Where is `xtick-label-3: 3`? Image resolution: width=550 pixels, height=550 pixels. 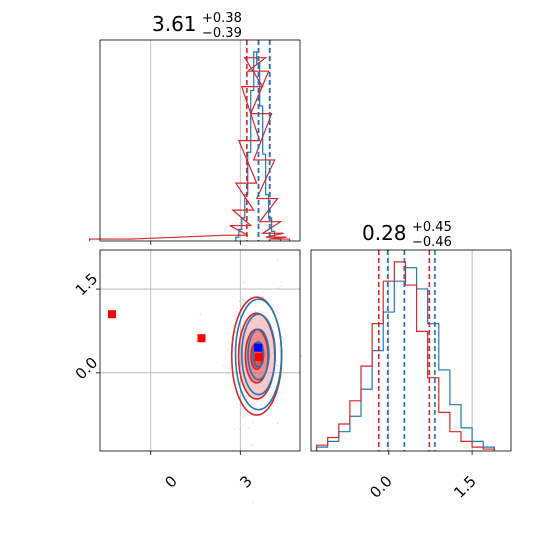 xtick-label-3: 3 is located at coordinates (245, 481).